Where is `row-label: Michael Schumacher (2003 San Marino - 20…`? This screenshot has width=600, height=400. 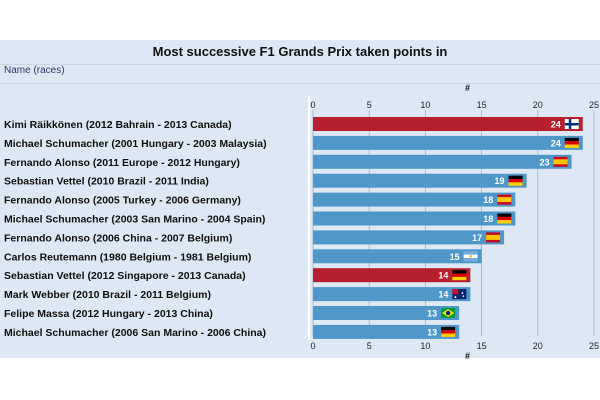
row-label: Michael Schumacher (2003 San Marino - 20… is located at coordinates (134, 220).